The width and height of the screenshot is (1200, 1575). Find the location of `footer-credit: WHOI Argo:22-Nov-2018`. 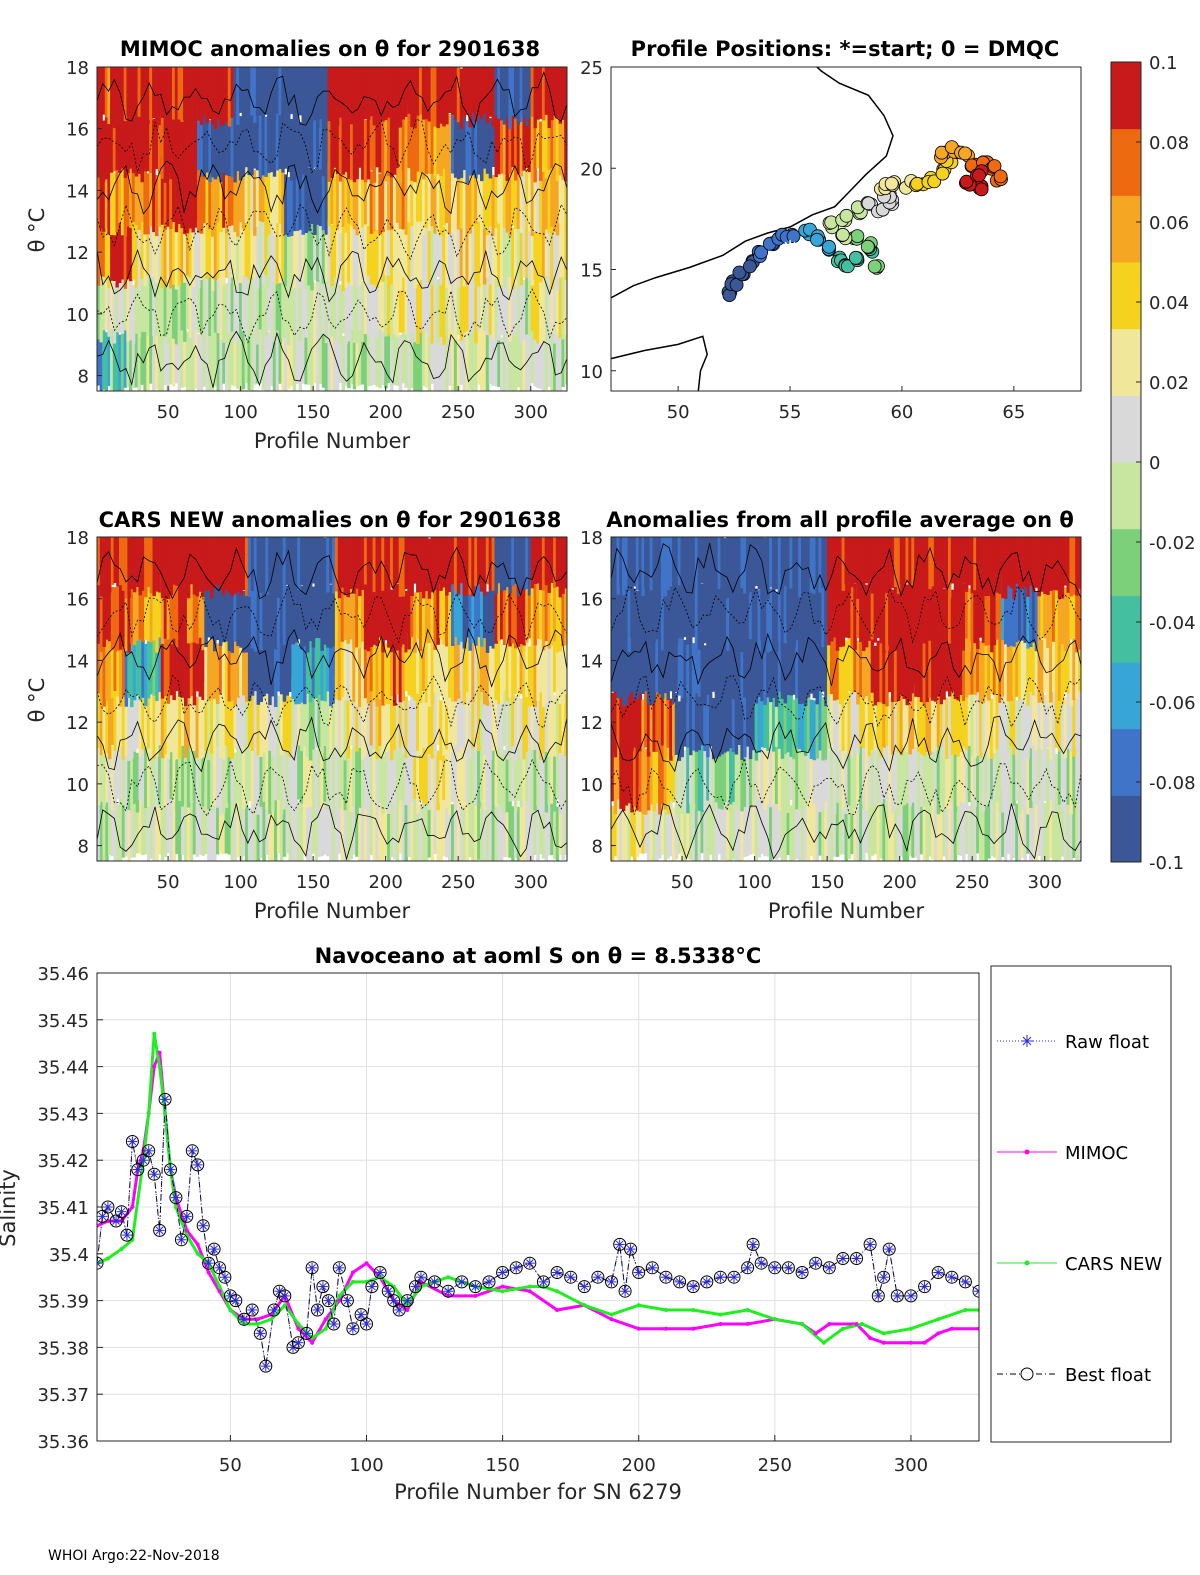

footer-credit: WHOI Argo:22-Nov-2018 is located at coordinates (134, 1556).